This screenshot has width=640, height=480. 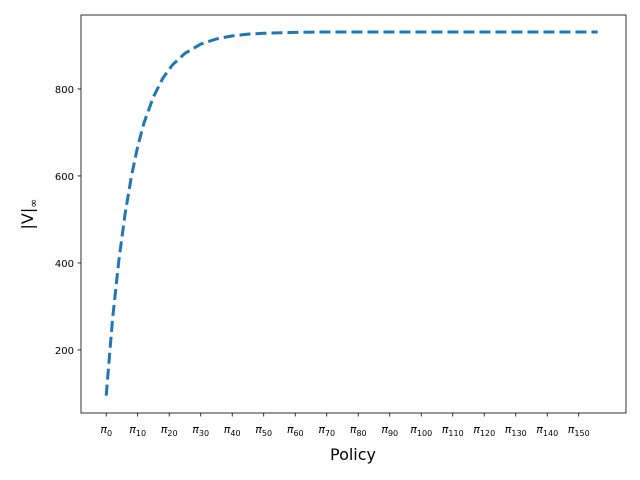 I want to click on x-tick-label: π0, so click(x=106, y=430).